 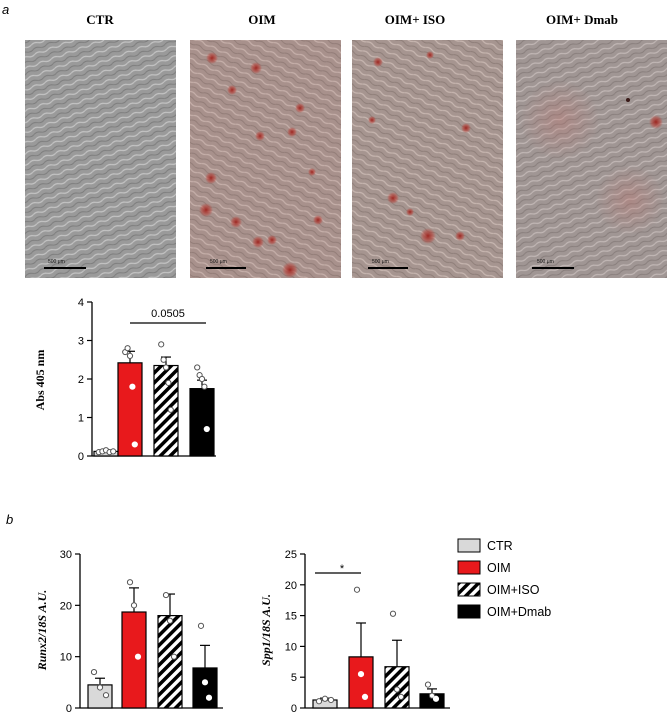 What do you see at coordinates (545, 262) in the screenshot?
I see `scale-bar-label-oim-dmab: 500 μm` at bounding box center [545, 262].